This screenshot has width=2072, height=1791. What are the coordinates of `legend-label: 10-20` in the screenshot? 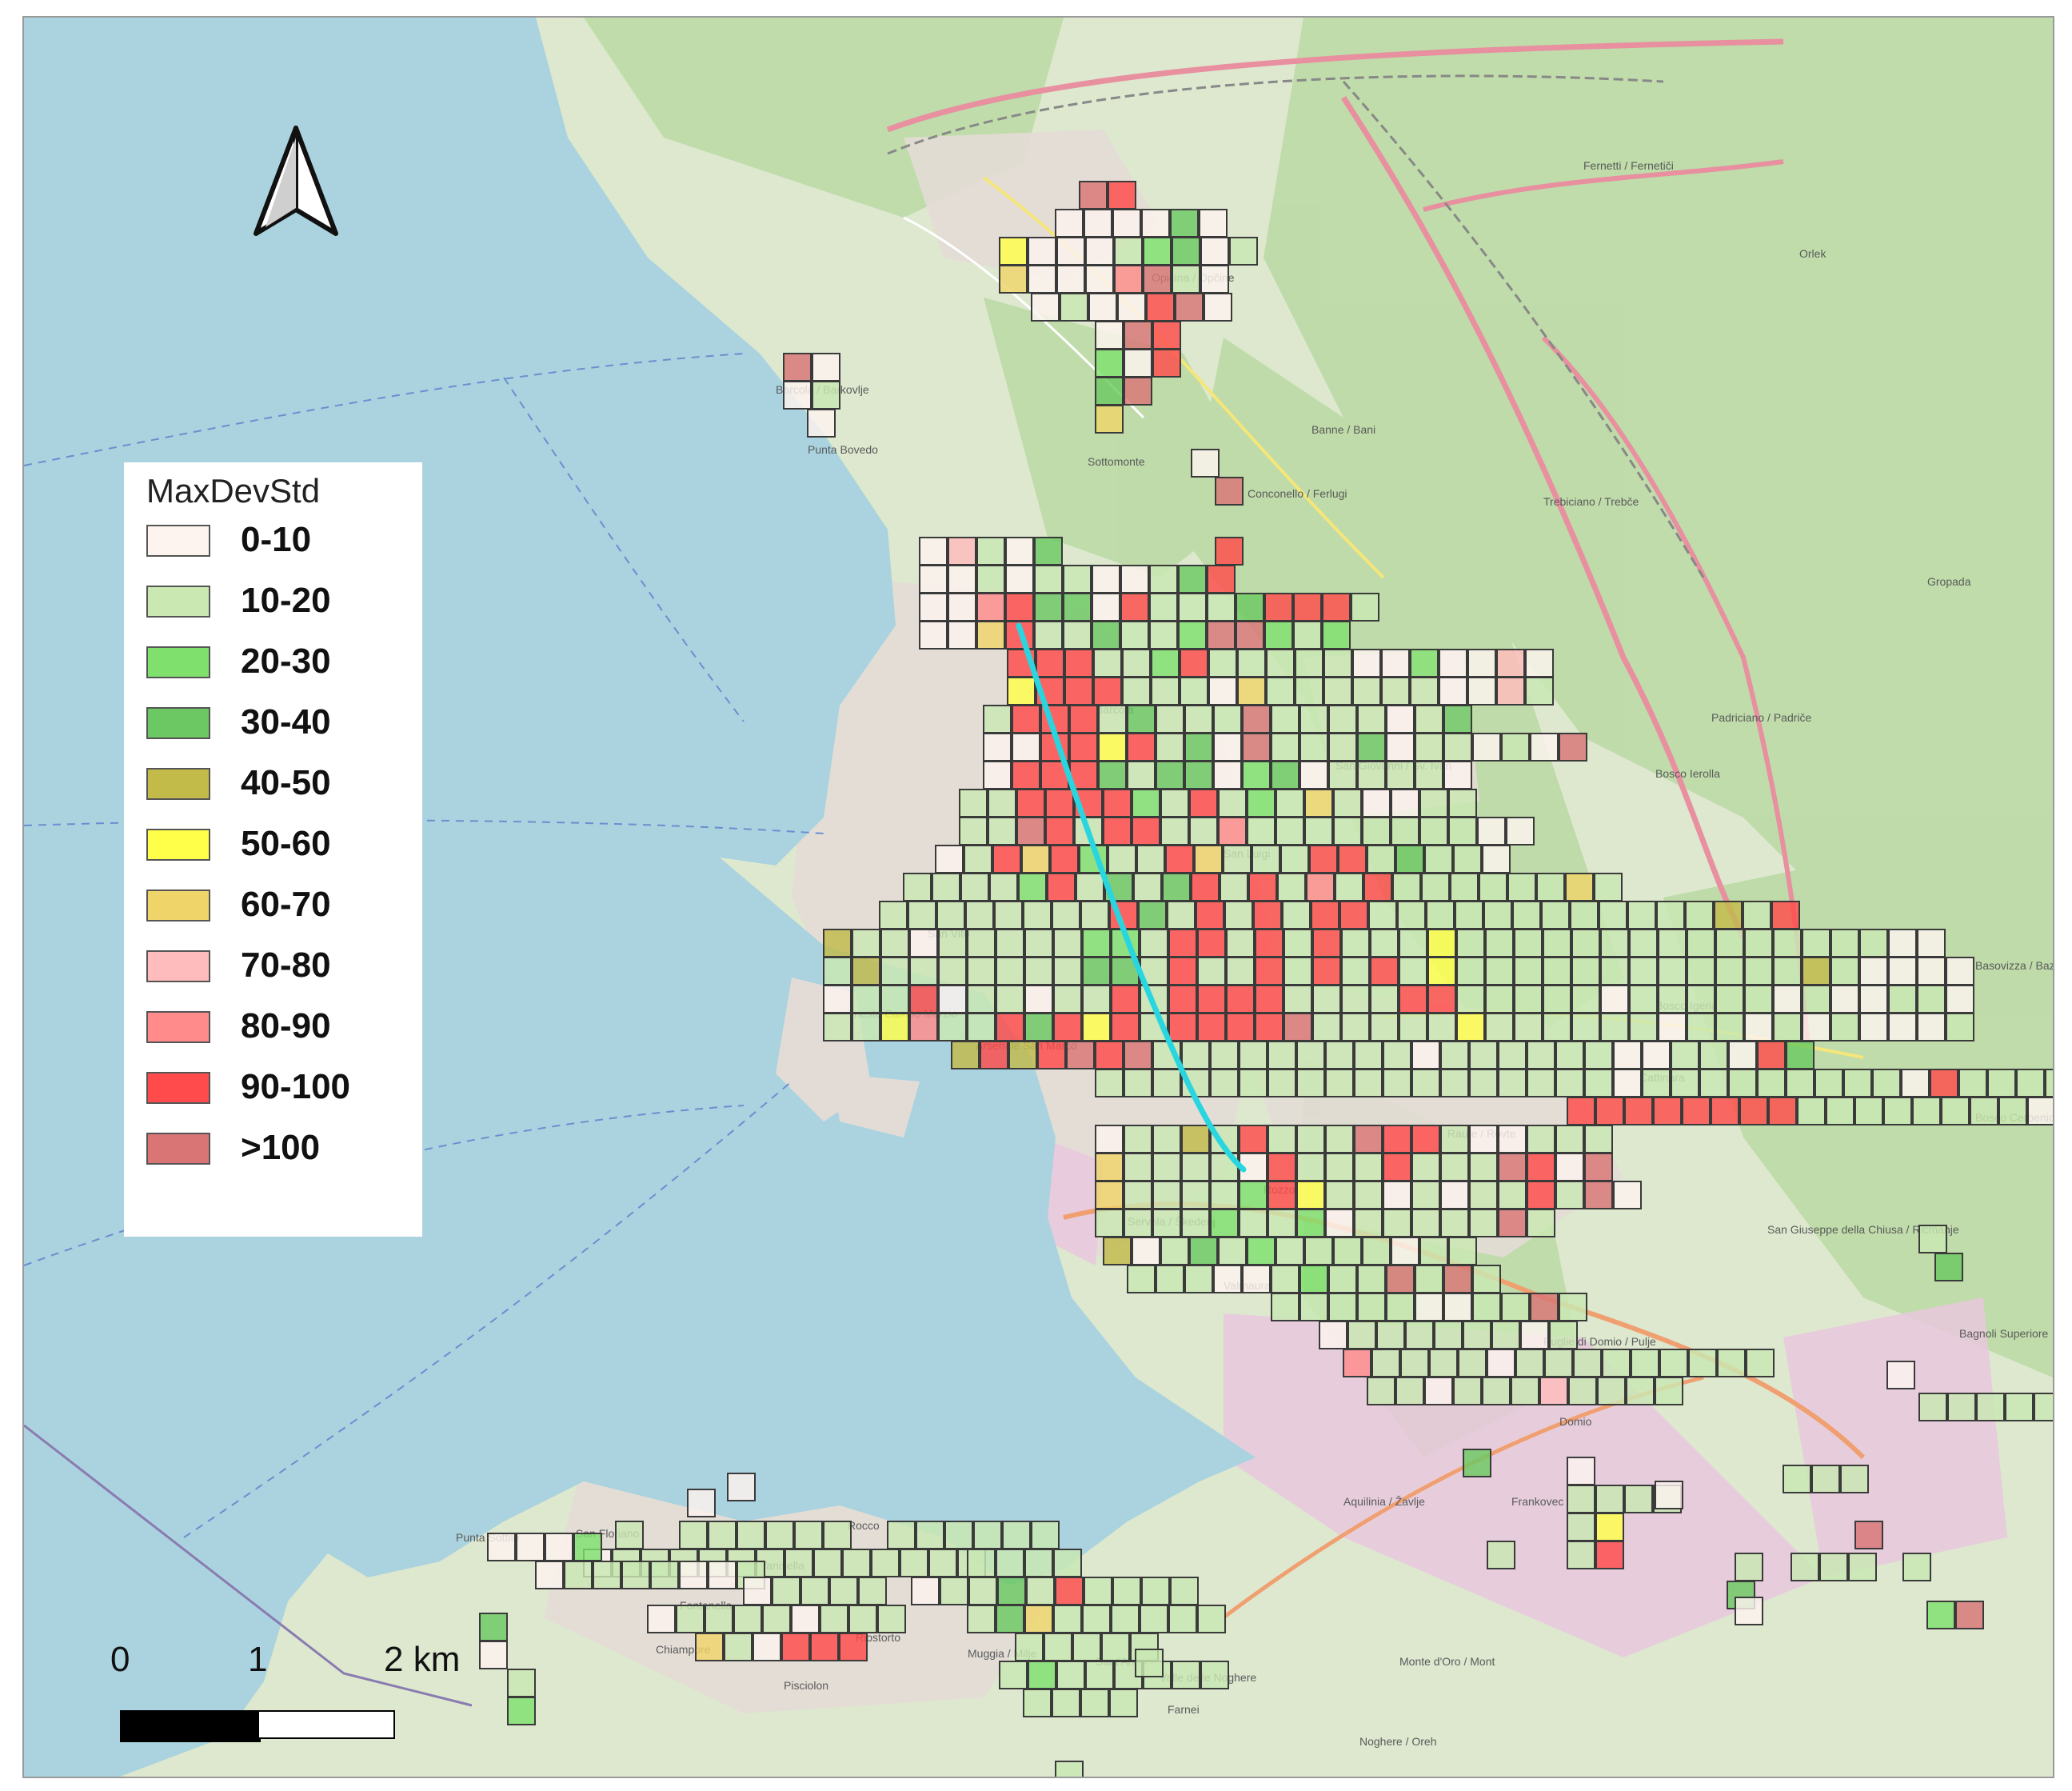 It's located at (286, 600).